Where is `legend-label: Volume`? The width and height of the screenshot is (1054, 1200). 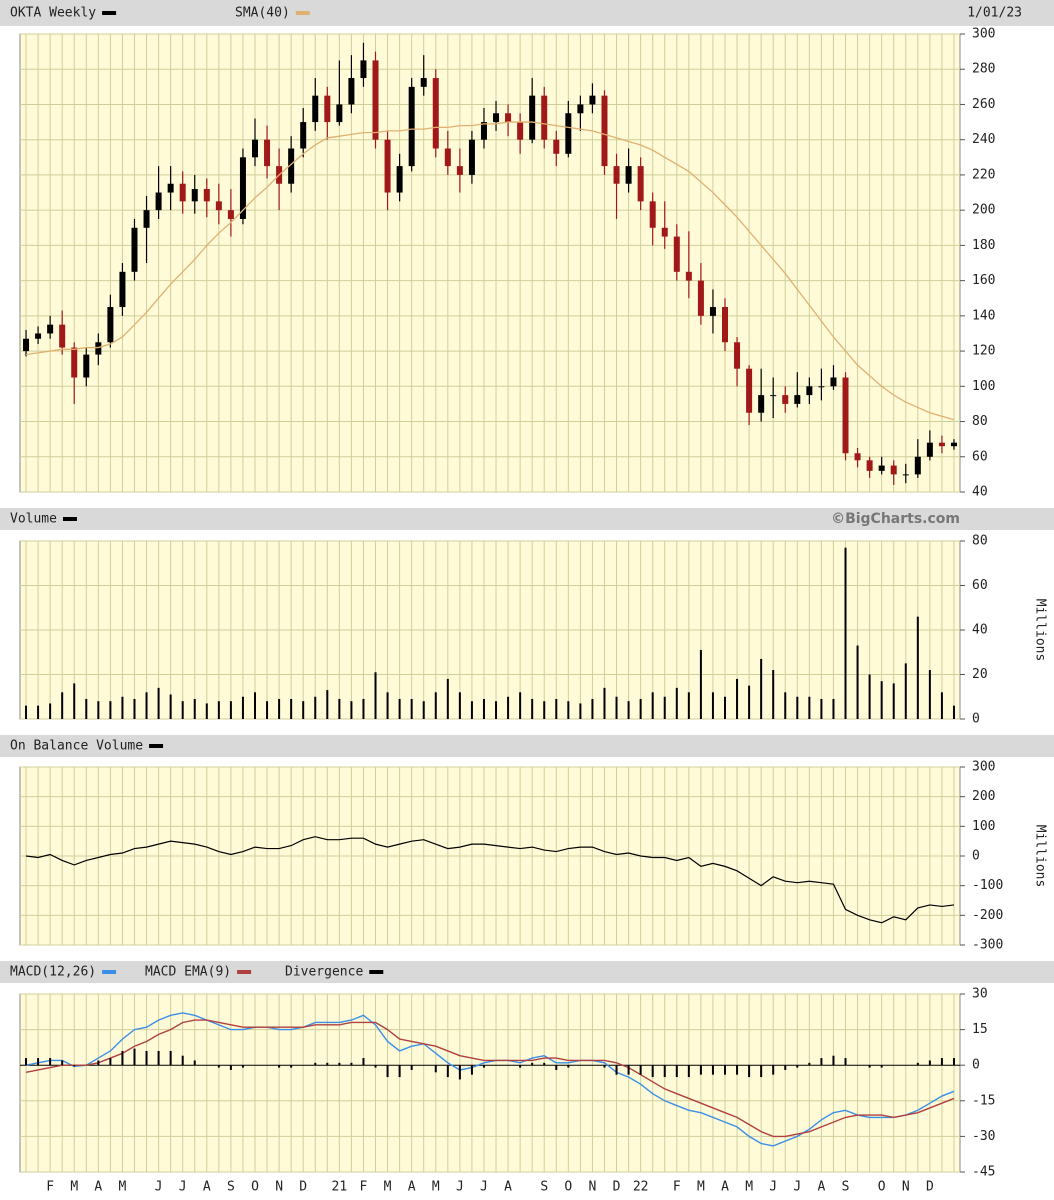
legend-label: Volume is located at coordinates (33, 519).